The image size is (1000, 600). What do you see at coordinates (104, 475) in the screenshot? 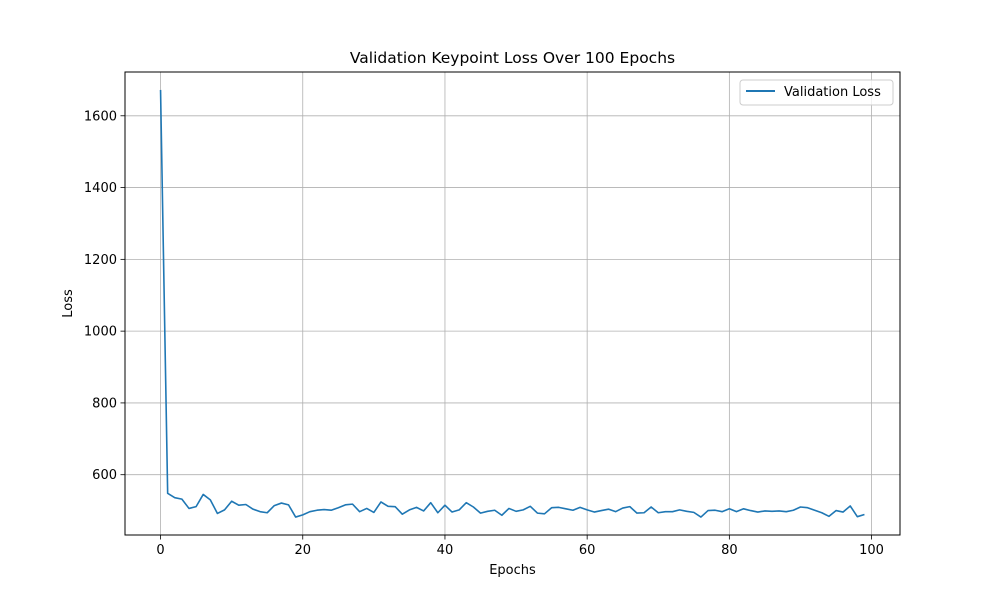
I see `y-tick-label: 600` at bounding box center [104, 475].